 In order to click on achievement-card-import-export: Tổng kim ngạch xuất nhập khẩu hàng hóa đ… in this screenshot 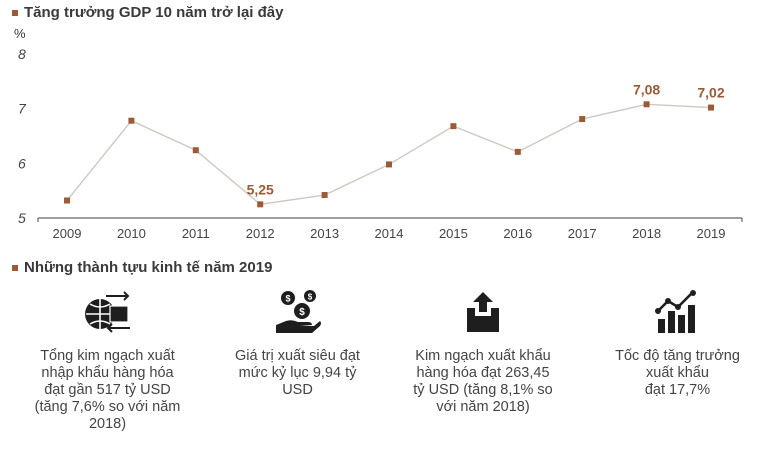, I will do `click(107, 360)`.